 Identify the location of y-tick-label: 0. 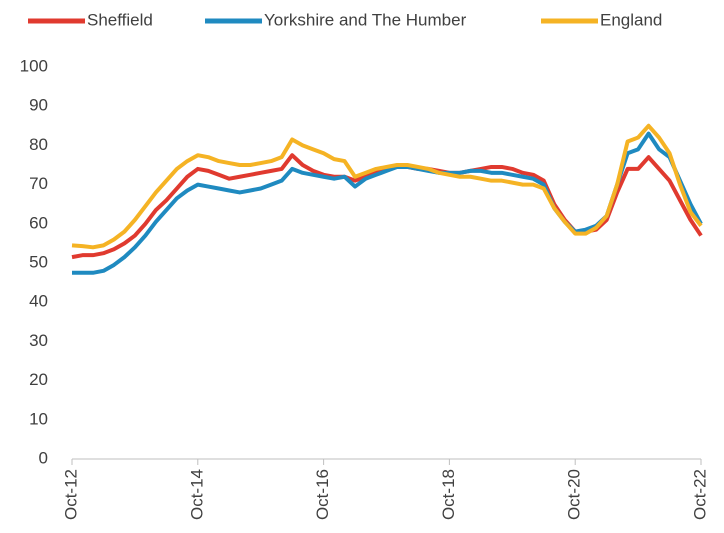
(43, 457).